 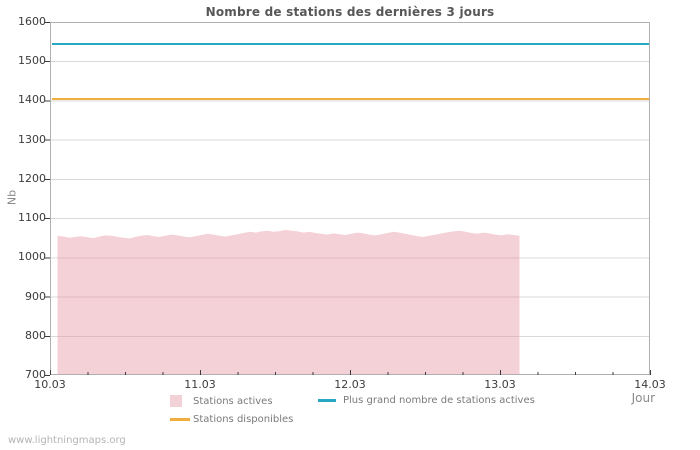 What do you see at coordinates (50, 384) in the screenshot?
I see `x-tick-label: 10.03` at bounding box center [50, 384].